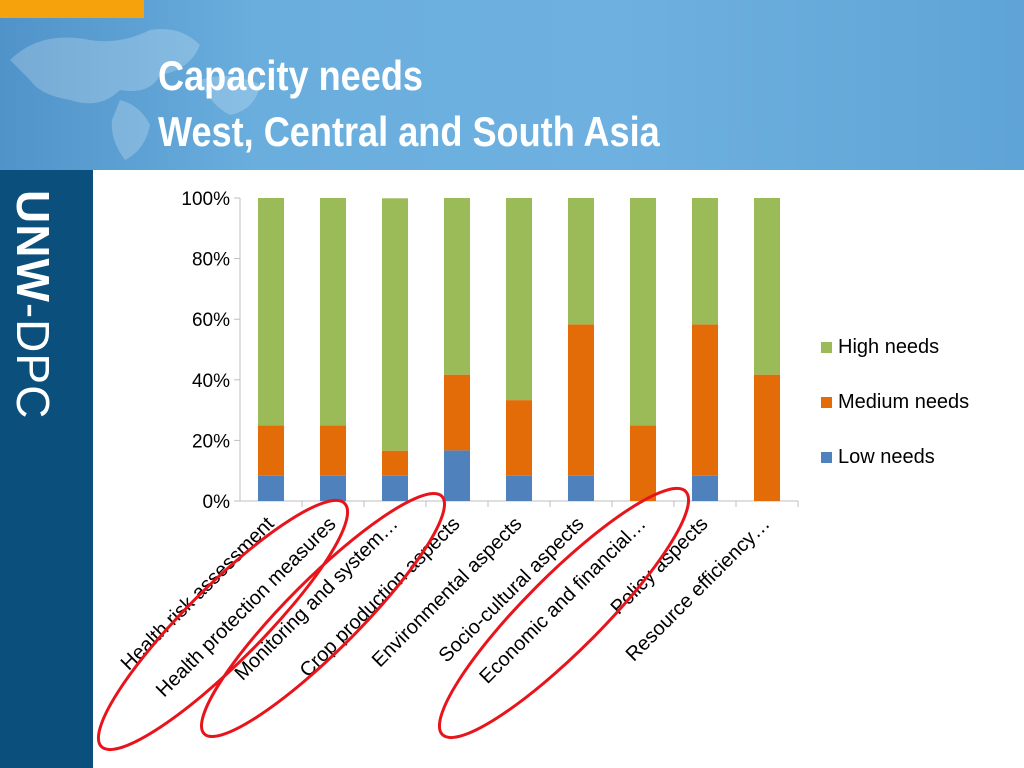 The height and width of the screenshot is (768, 1024). I want to click on unw-dpc-logo: UNW-DPC, so click(33, 305).